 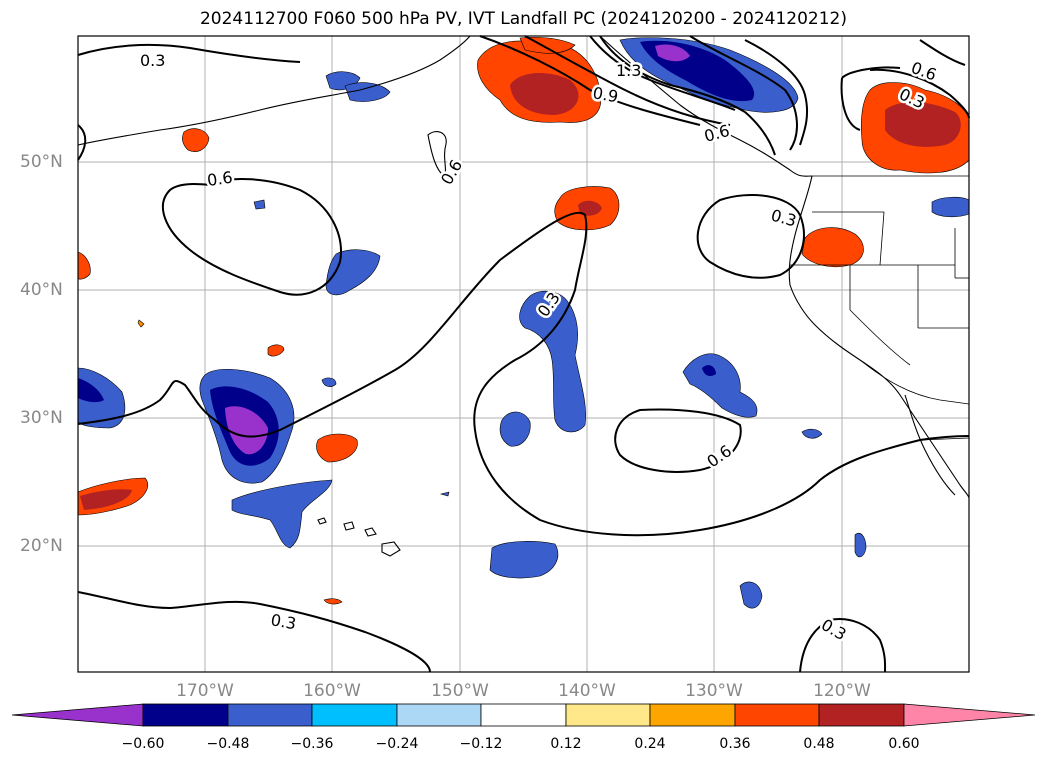 I want to click on contour-label: 1.3, so click(x=628, y=70).